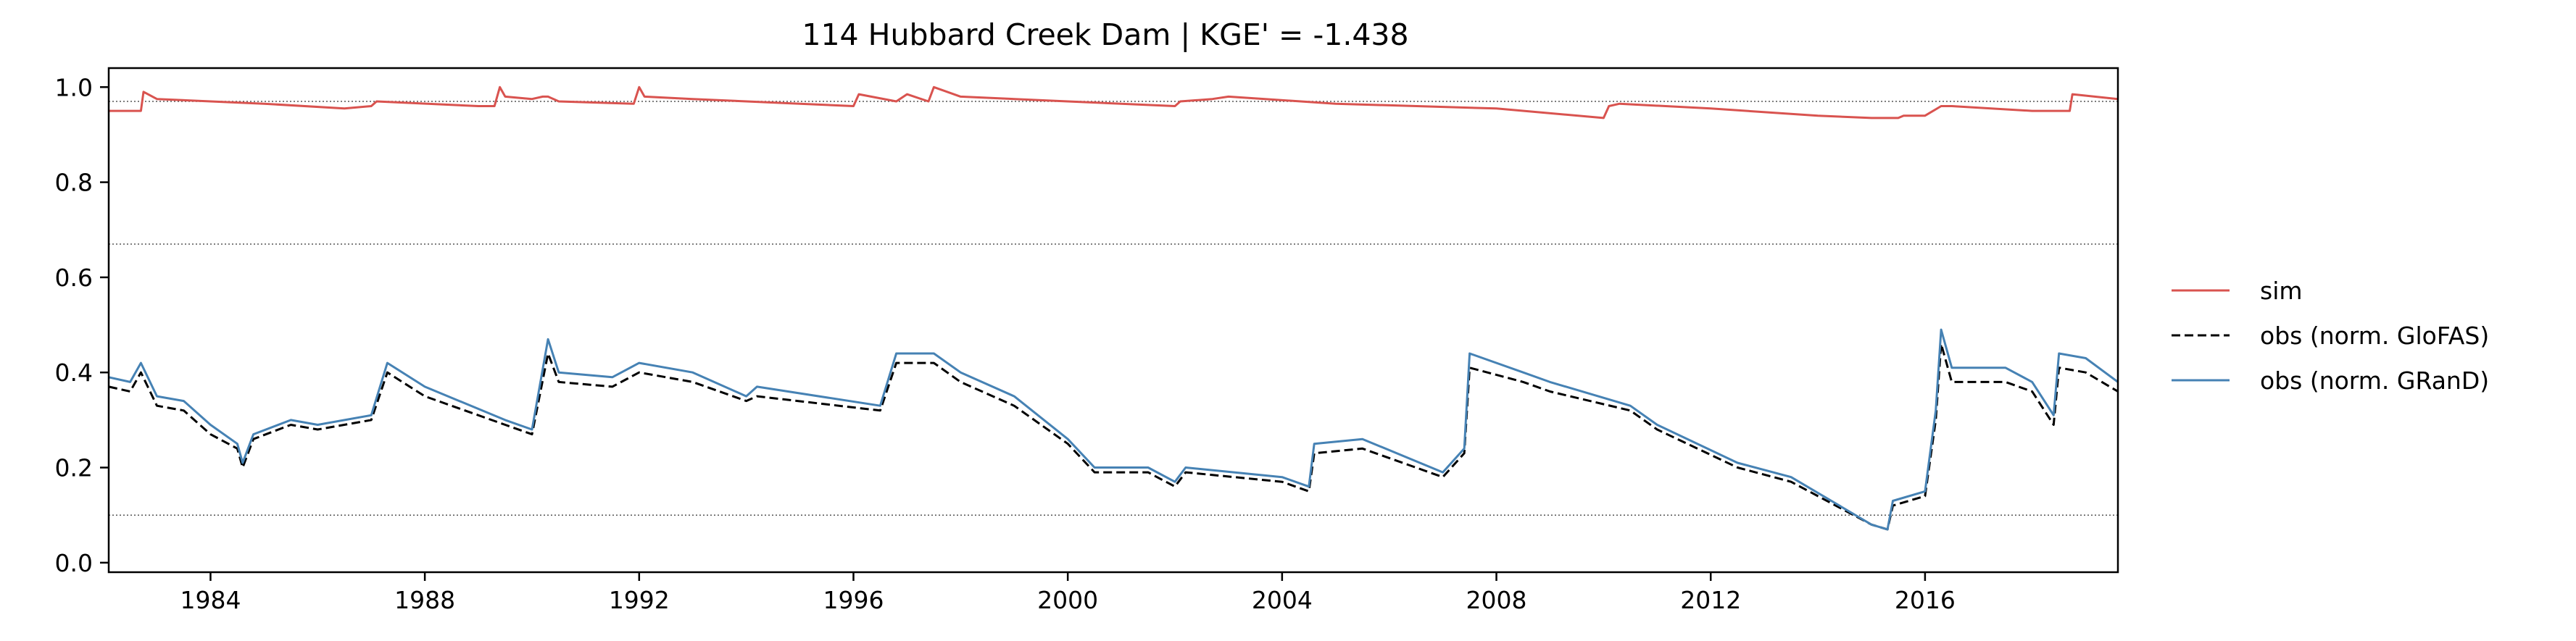 Image resolution: width=2576 pixels, height=641 pixels. I want to click on y-tick-label: 1.0, so click(74, 87).